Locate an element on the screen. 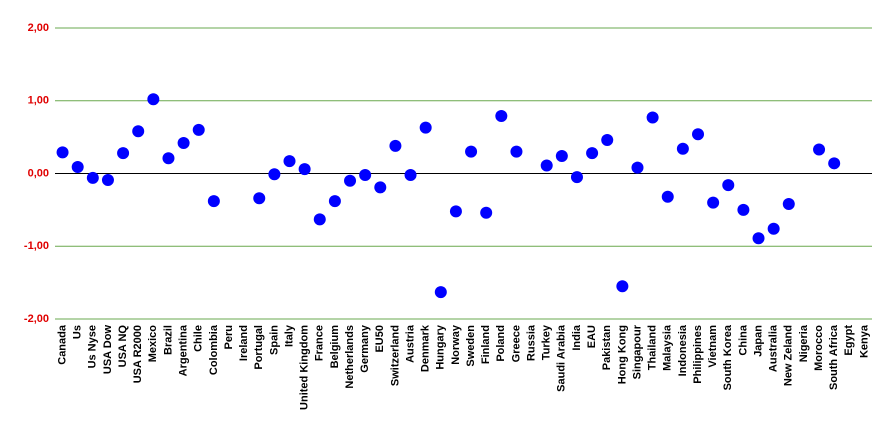  x-tick-label: South Africa is located at coordinates (834, 357).